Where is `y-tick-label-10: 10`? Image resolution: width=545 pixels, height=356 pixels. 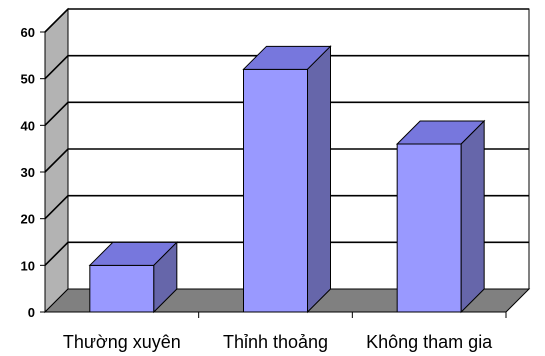 y-tick-label-10: 10 is located at coordinates (28, 265).